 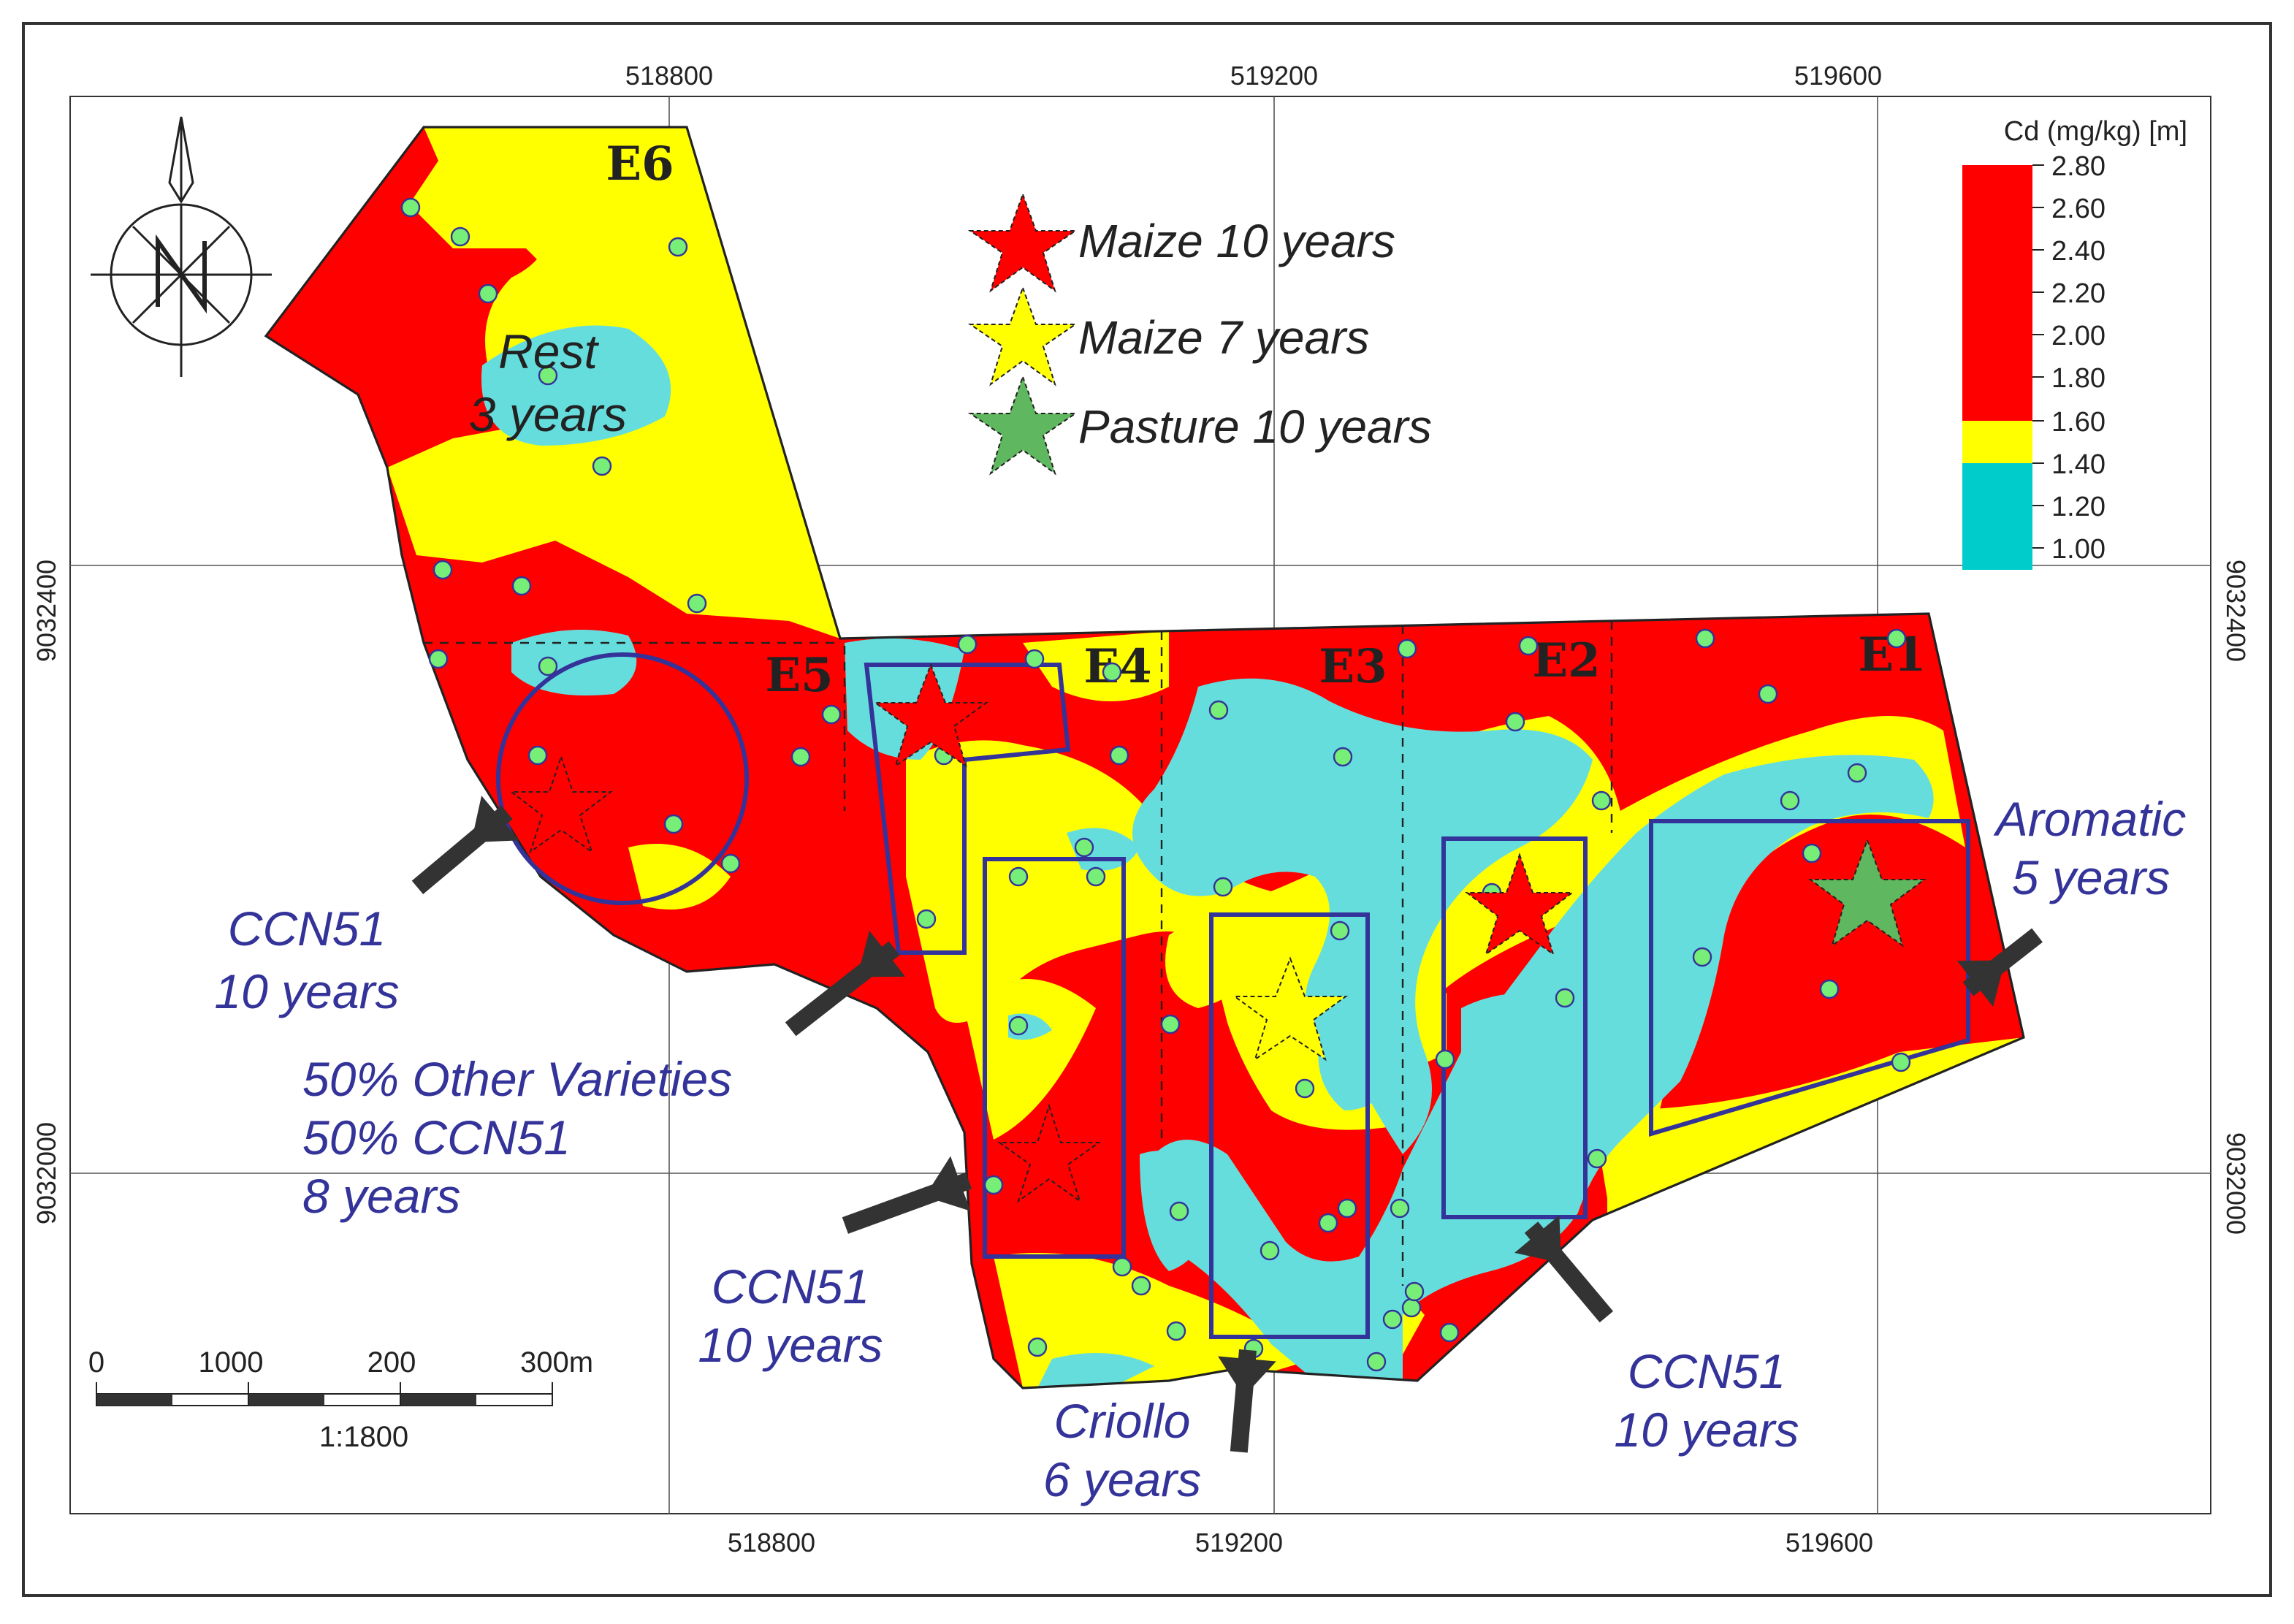 What do you see at coordinates (231, 1363) in the screenshot?
I see `scale-label-1000: 1000` at bounding box center [231, 1363].